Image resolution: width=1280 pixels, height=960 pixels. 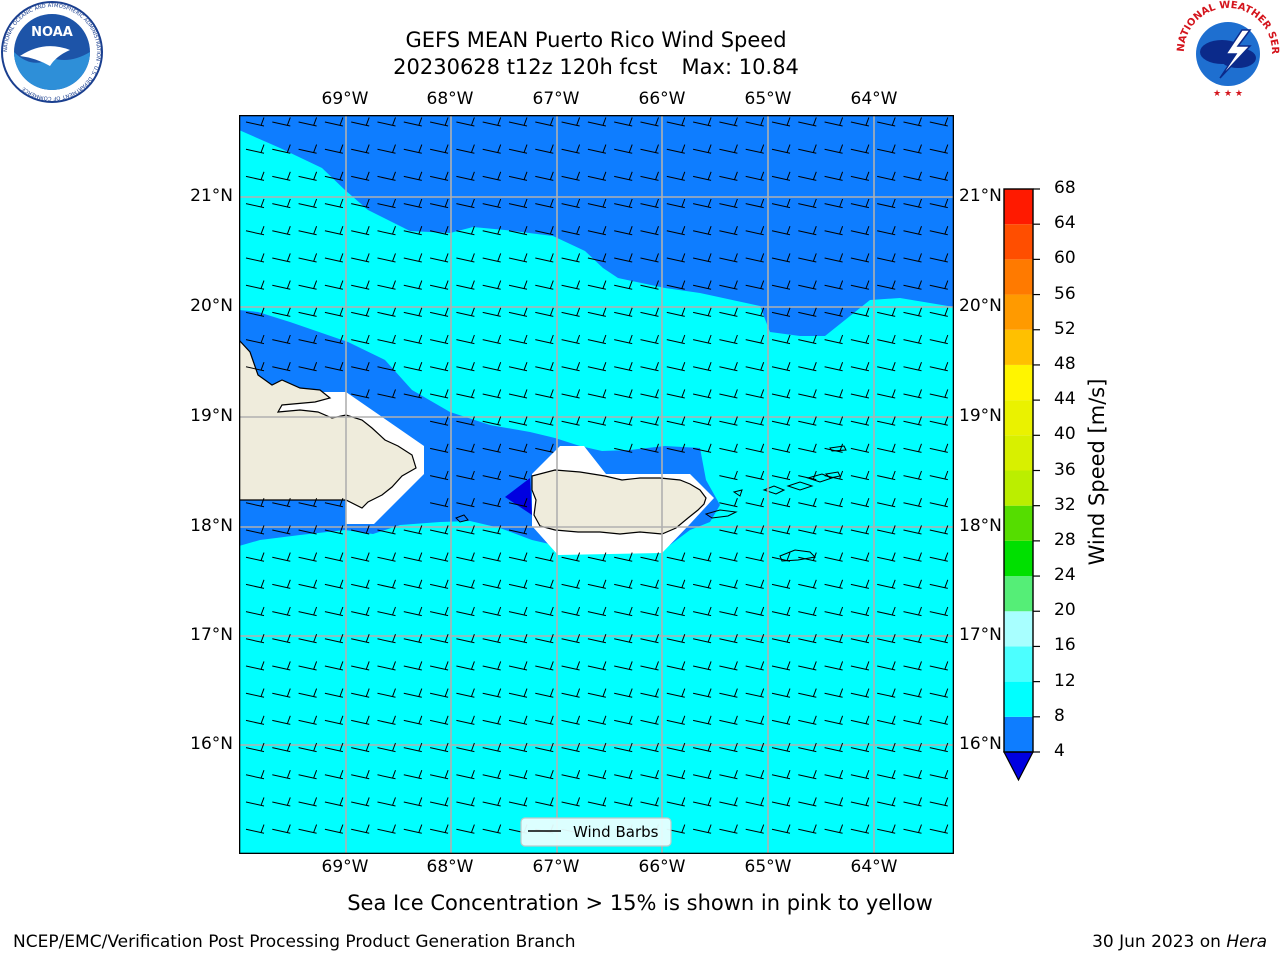 What do you see at coordinates (768, 99) in the screenshot?
I see `lon-label-top-65w: 65°W` at bounding box center [768, 99].